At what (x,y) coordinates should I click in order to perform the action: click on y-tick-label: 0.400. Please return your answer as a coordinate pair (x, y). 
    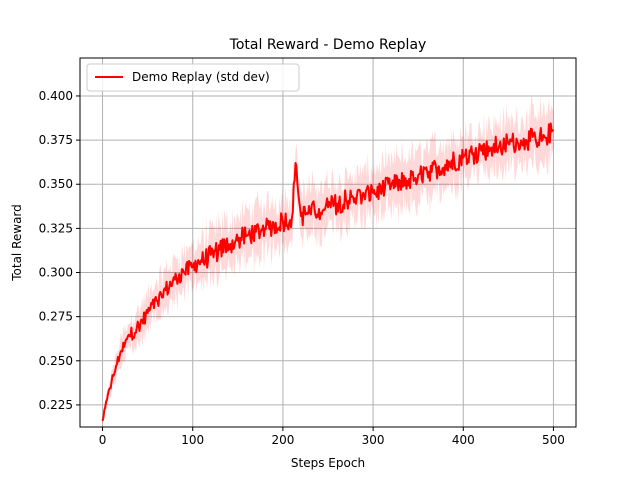
    Looking at the image, I should click on (56, 96).